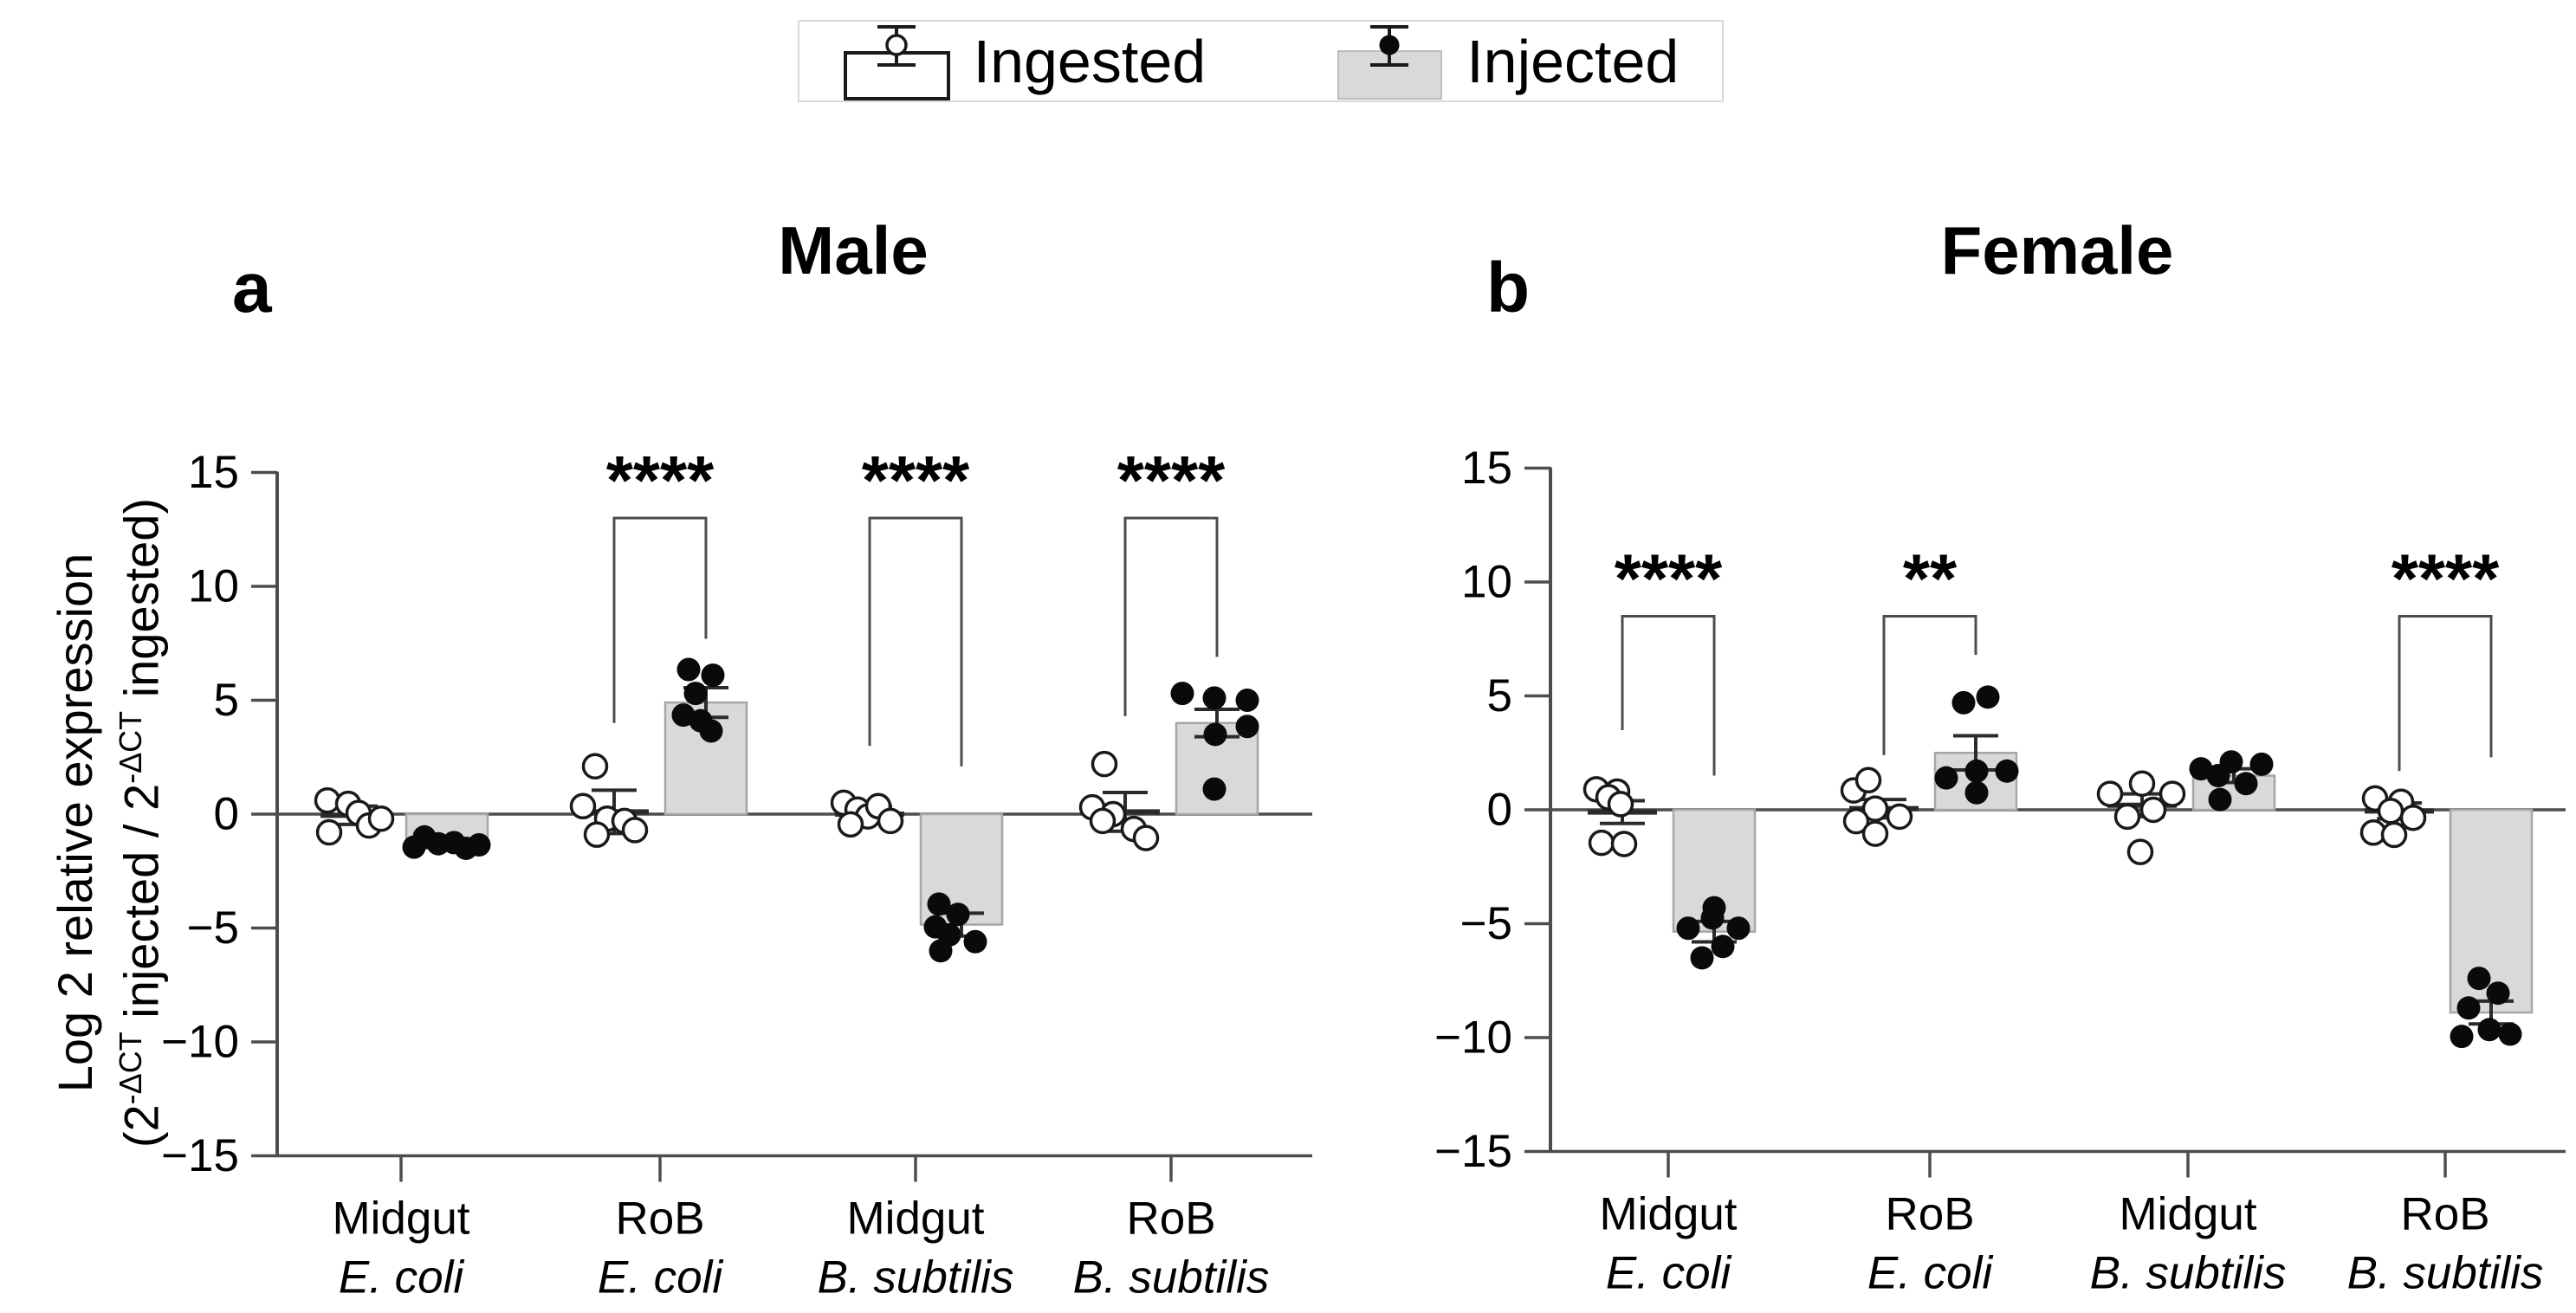  I want to click on panel-title-female: Female, so click(2057, 250).